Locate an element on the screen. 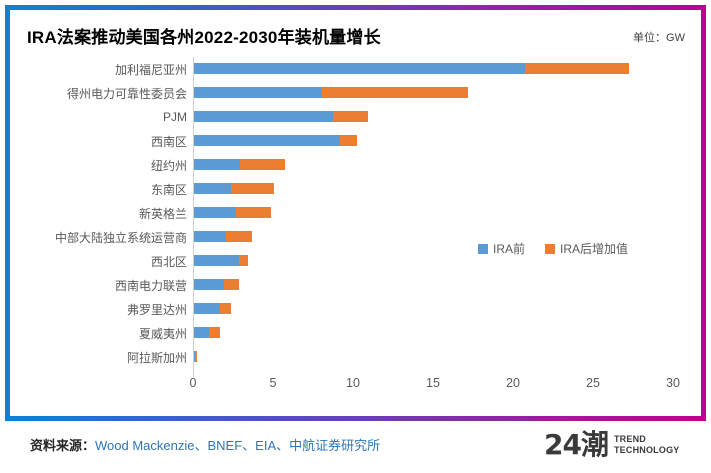 The width and height of the screenshot is (711, 473). category-label: PJM is located at coordinates (175, 117).